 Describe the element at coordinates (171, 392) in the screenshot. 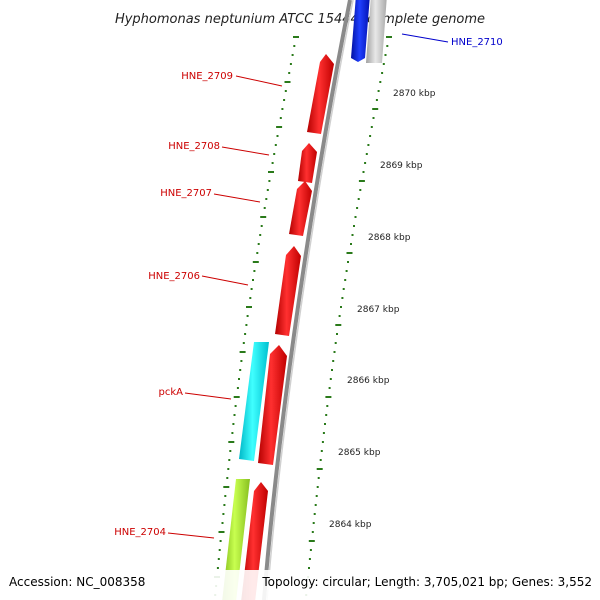

I see `gene-label-pcka: pckA` at that location.